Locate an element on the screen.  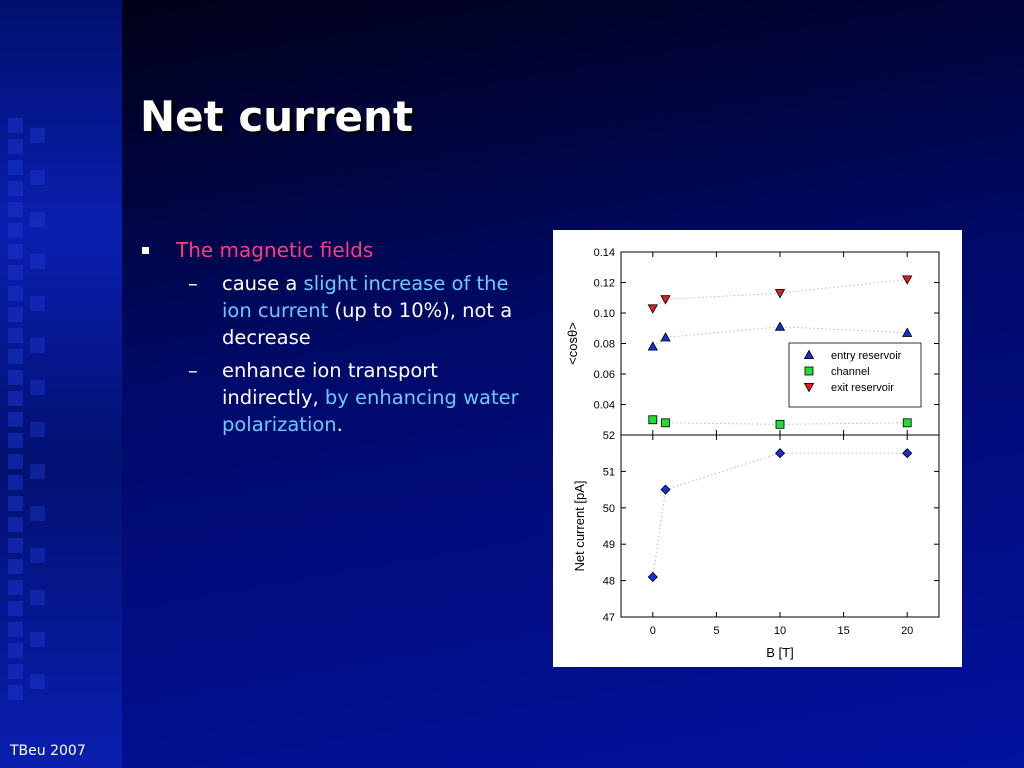
slide-title: Net current is located at coordinates (277, 116).